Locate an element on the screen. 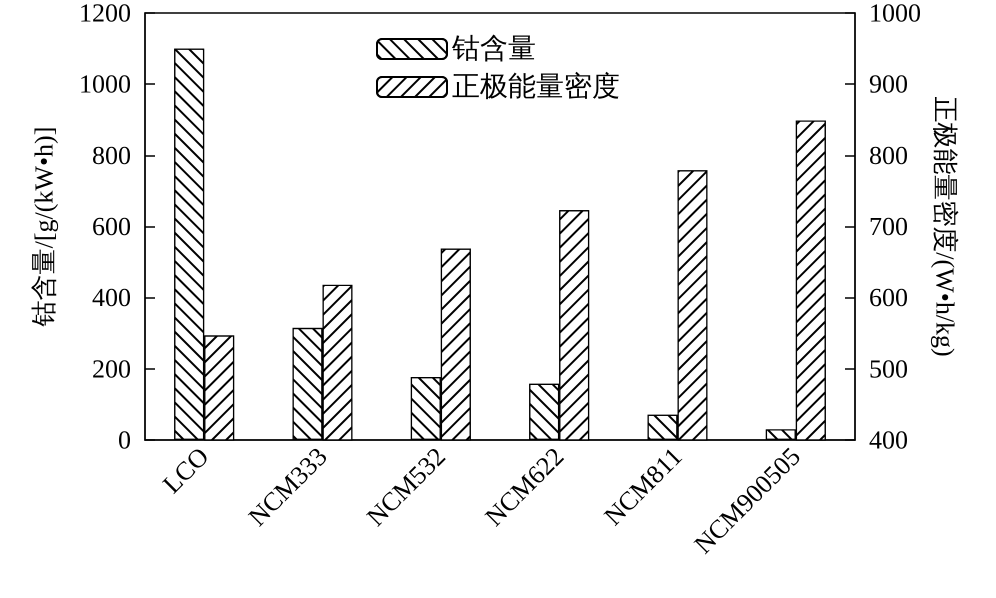  y2-tick-label: 700 is located at coordinates (888, 226).